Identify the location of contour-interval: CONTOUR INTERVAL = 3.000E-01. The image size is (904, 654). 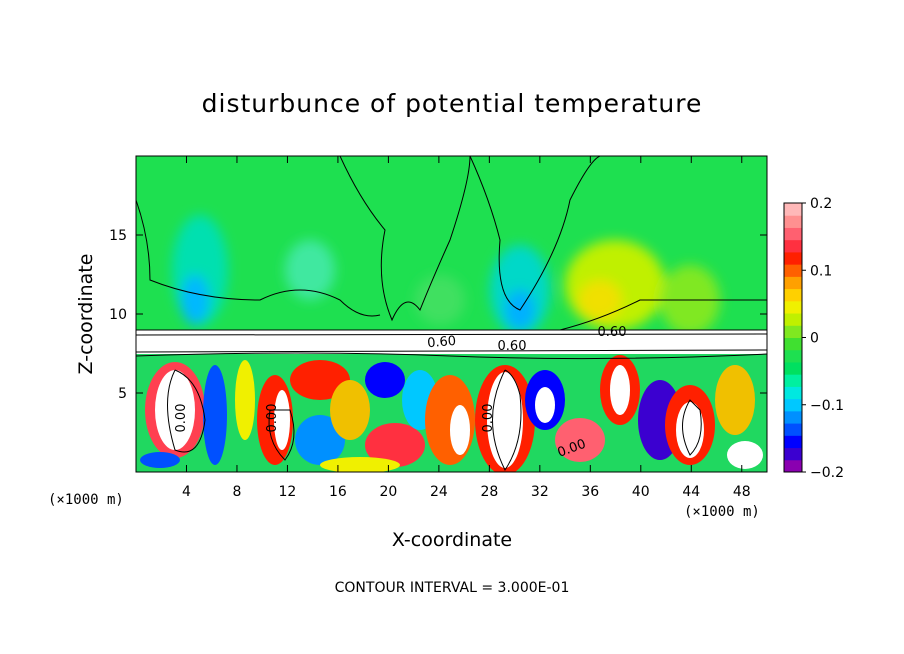
(452, 588).